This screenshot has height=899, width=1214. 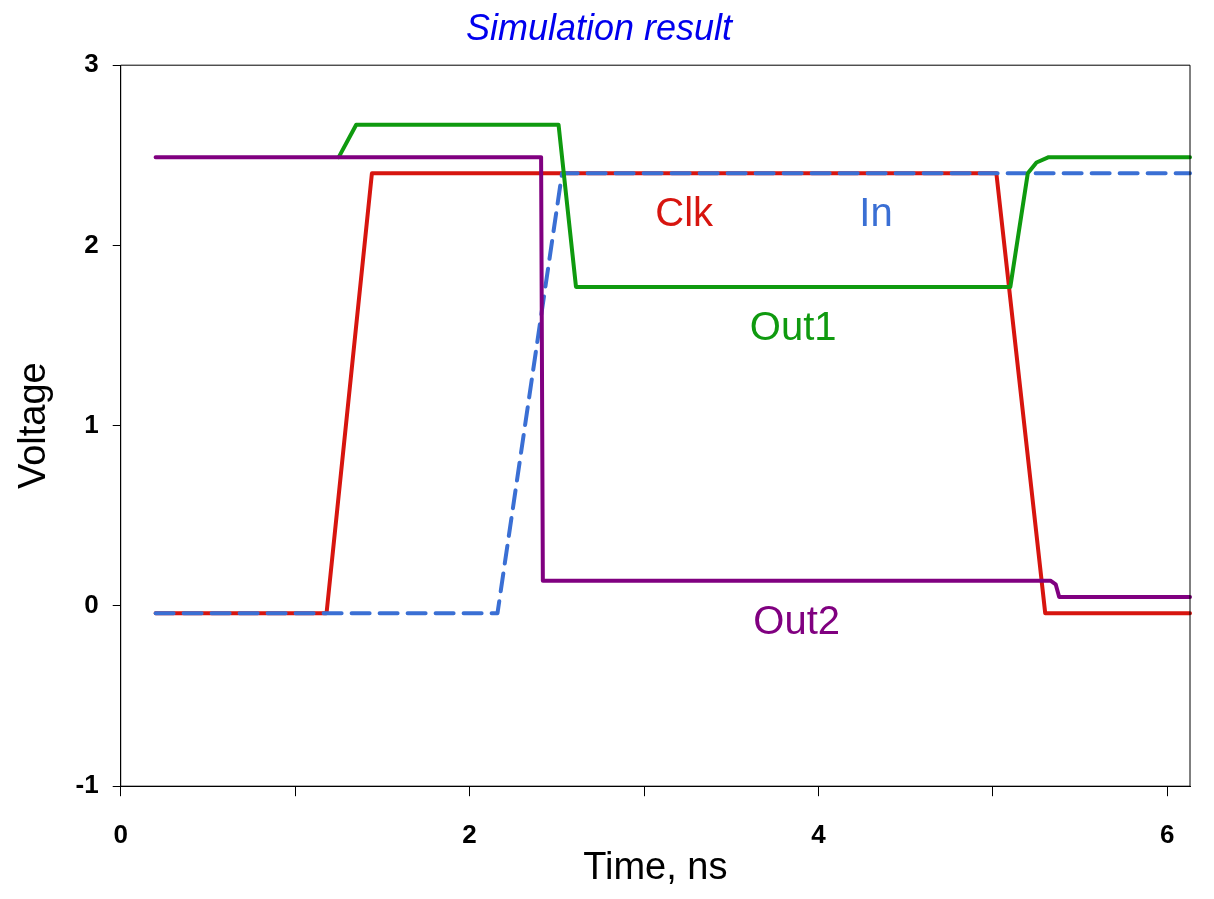 I want to click on x-tick-label: 0, so click(x=120, y=833).